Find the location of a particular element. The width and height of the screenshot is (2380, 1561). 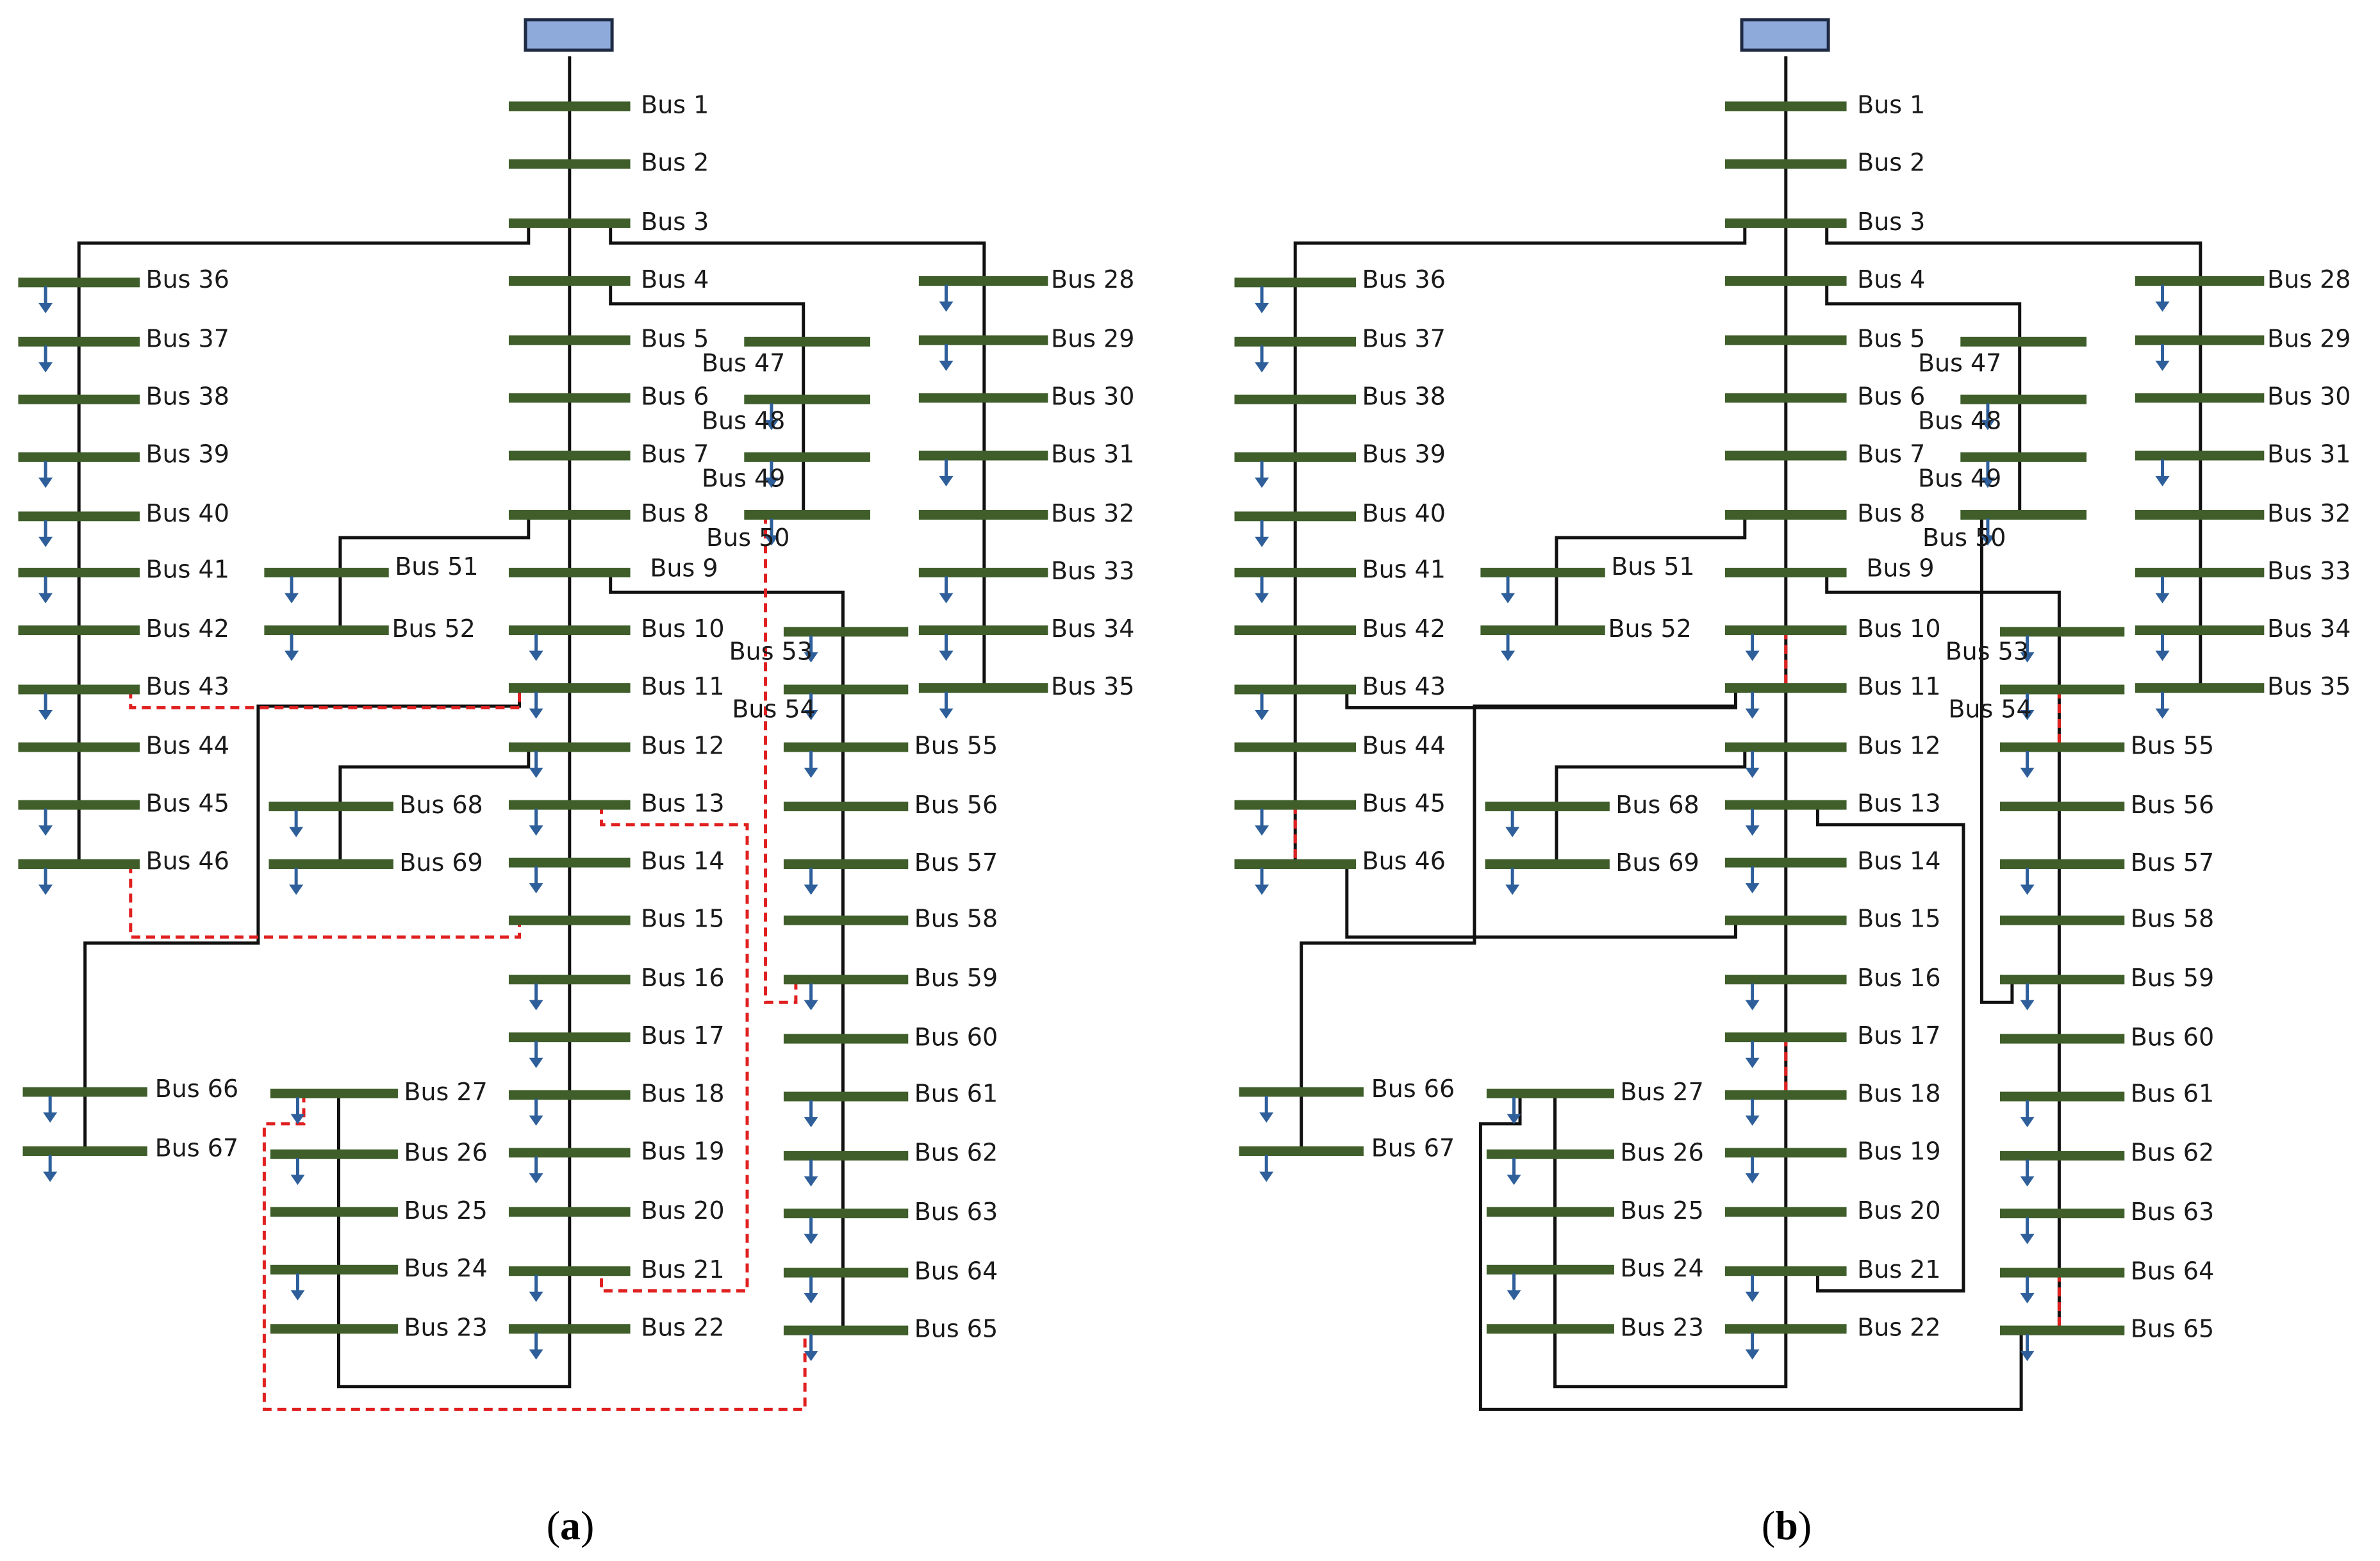

bus-label-37: Bus 37 is located at coordinates (187, 338).